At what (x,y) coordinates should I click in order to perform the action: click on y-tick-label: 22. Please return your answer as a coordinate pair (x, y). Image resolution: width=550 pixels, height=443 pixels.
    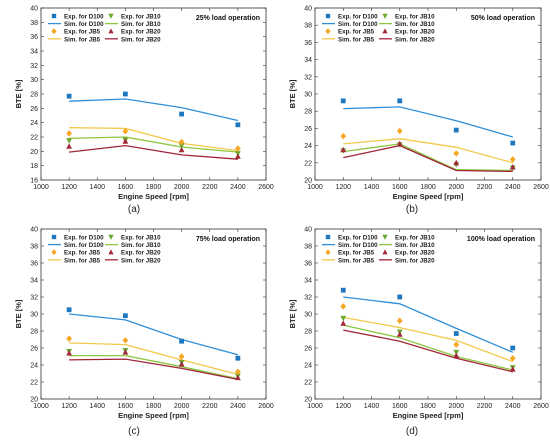
    Looking at the image, I should click on (308, 383).